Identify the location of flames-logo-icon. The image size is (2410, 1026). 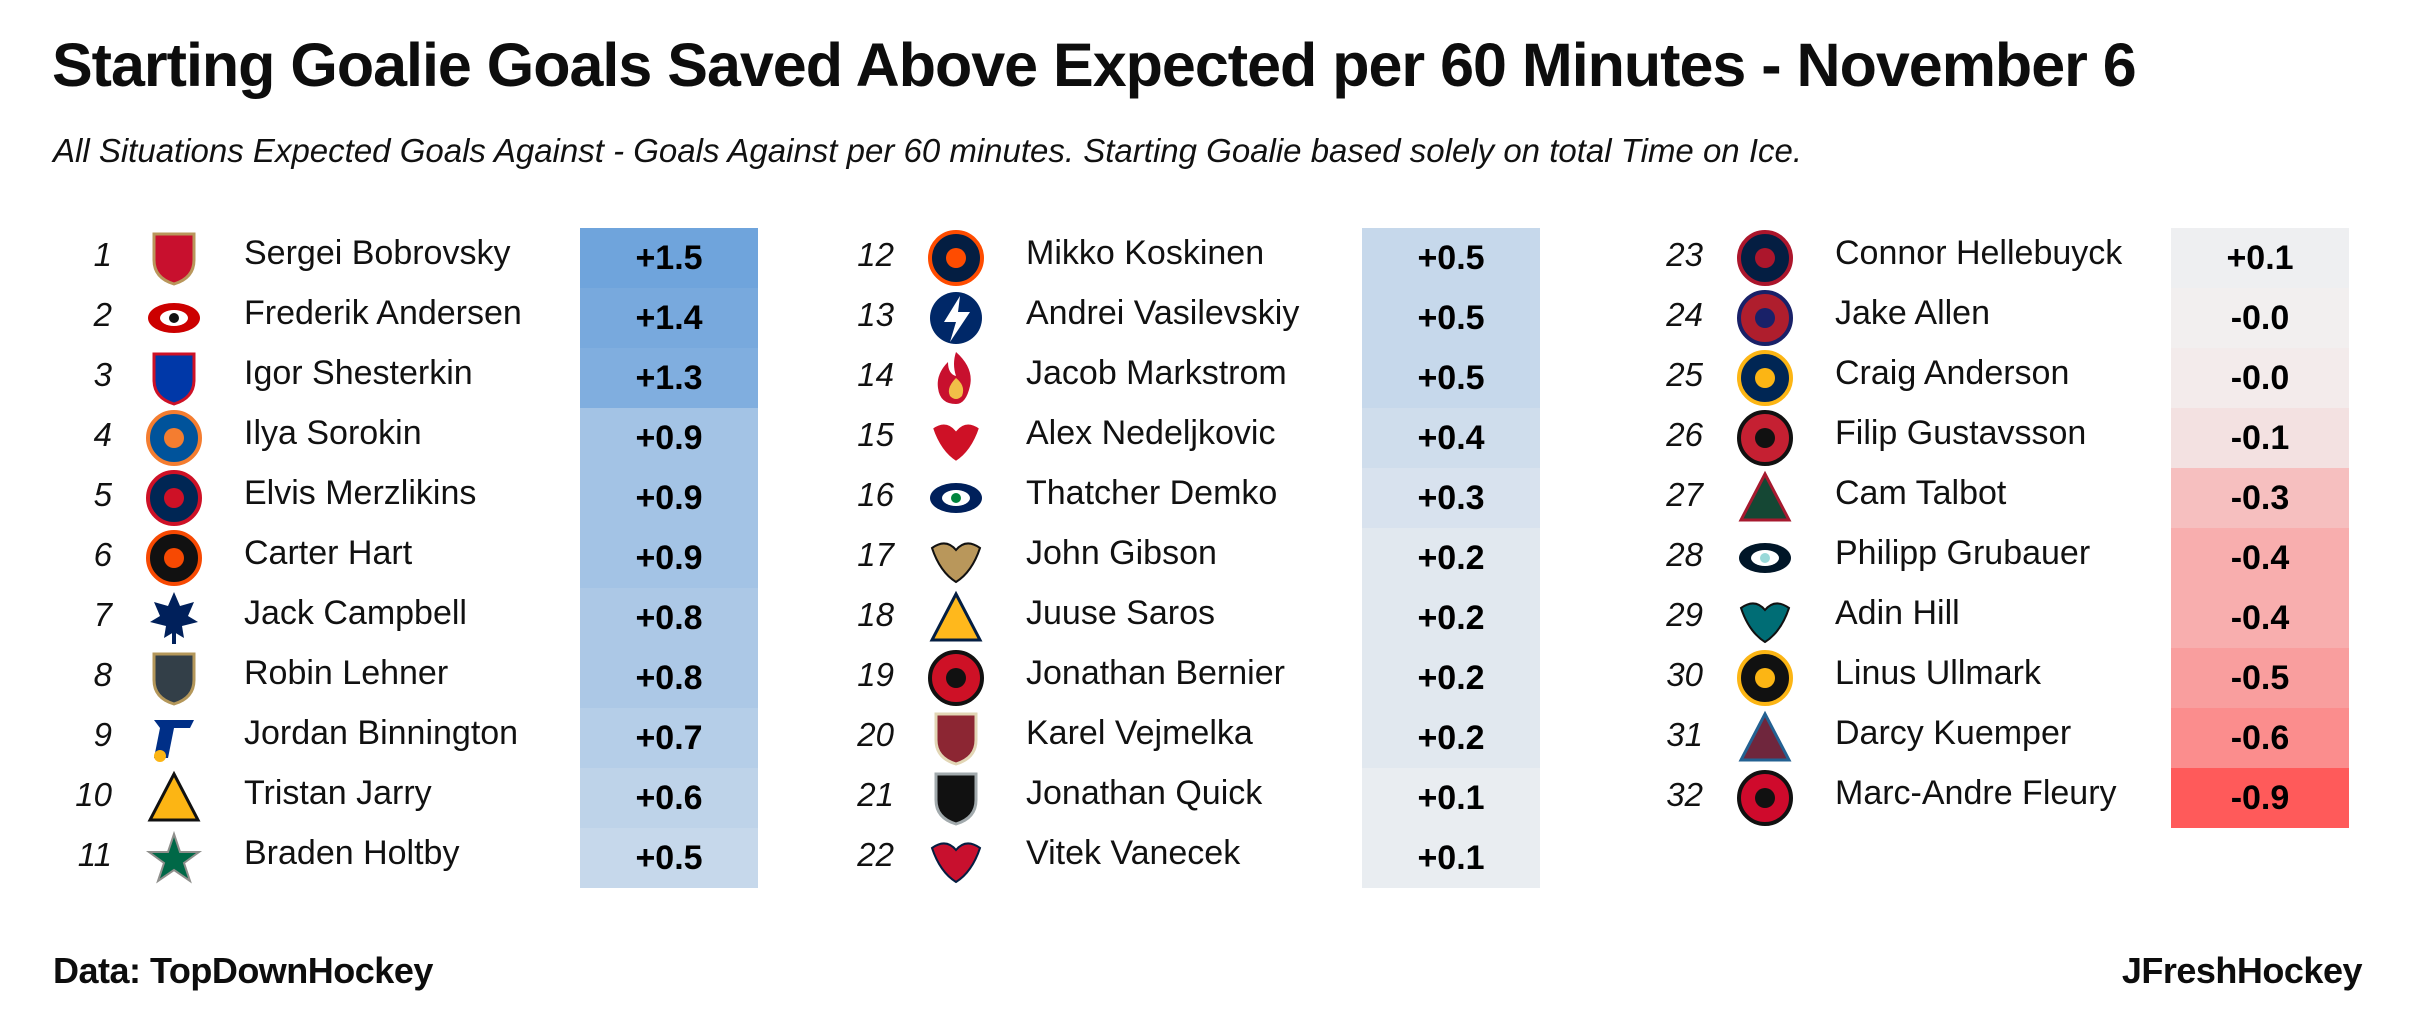
(956, 378).